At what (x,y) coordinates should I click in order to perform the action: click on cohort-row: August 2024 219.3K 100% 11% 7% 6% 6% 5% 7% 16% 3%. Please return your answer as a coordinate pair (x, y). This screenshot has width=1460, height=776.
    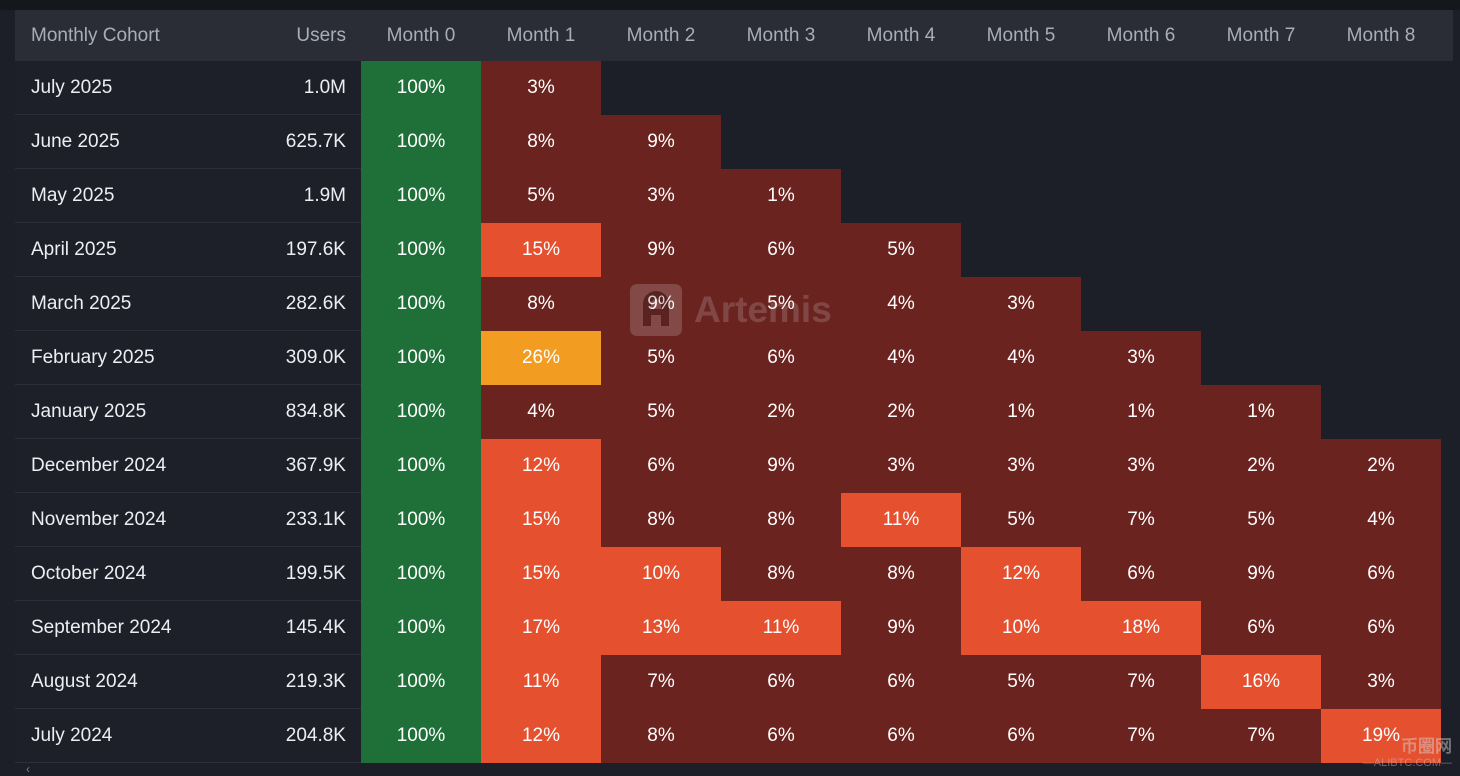
    Looking at the image, I should click on (734, 682).